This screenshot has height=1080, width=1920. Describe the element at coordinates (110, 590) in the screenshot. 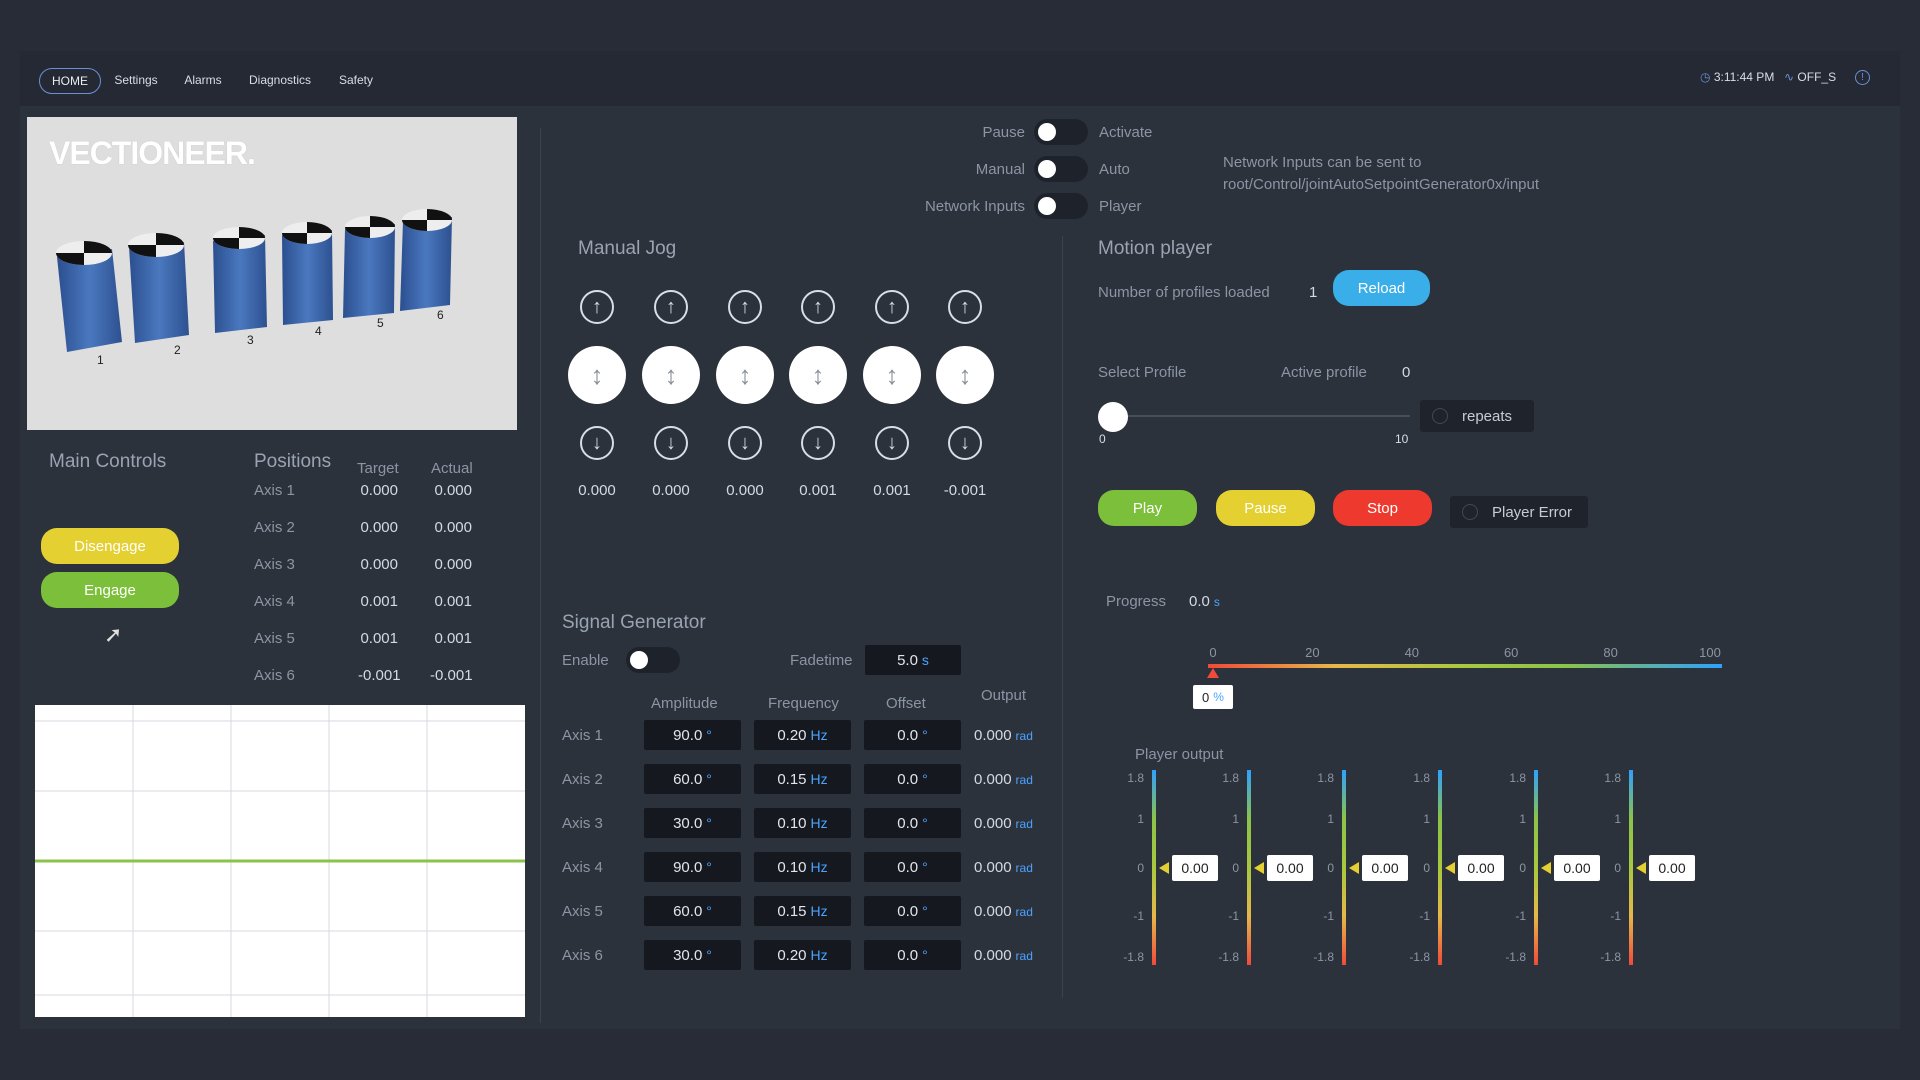

I see `engage-button: Engage` at that location.